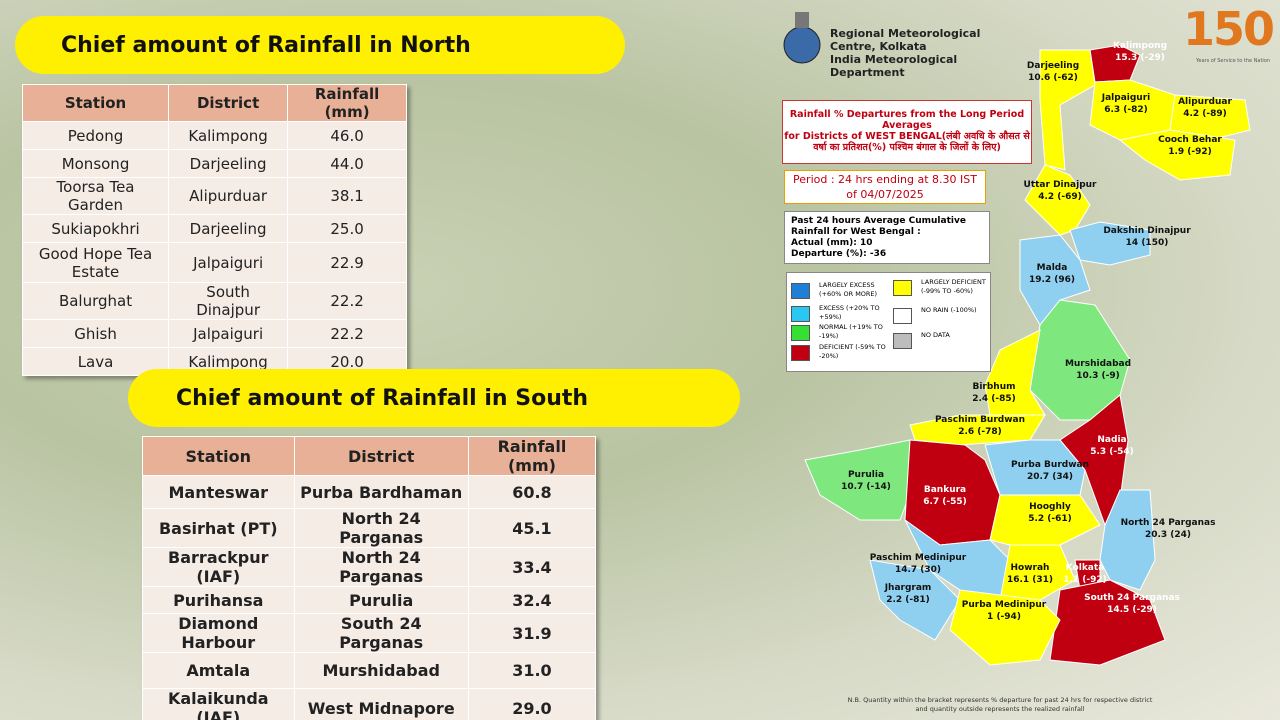 This screenshot has height=720, width=1280. What do you see at coordinates (949, 310) in the screenshot?
I see `legend-label: NO RAIN (-100%)` at bounding box center [949, 310].